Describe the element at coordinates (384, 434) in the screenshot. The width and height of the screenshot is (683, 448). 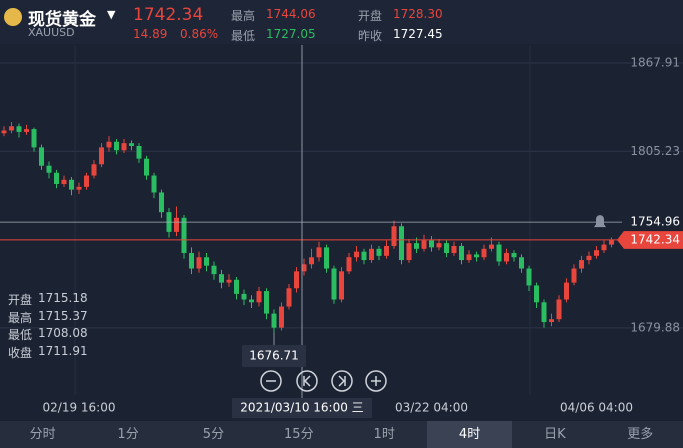
I see `tab: 1时` at that location.